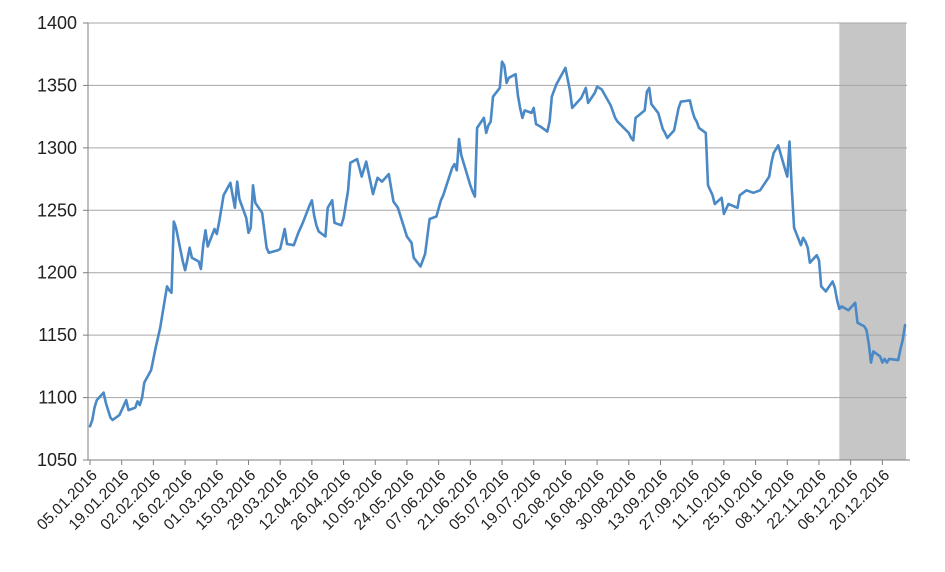  Describe the element at coordinates (872, 241) in the screenshot. I see `december-highlight-band` at that location.